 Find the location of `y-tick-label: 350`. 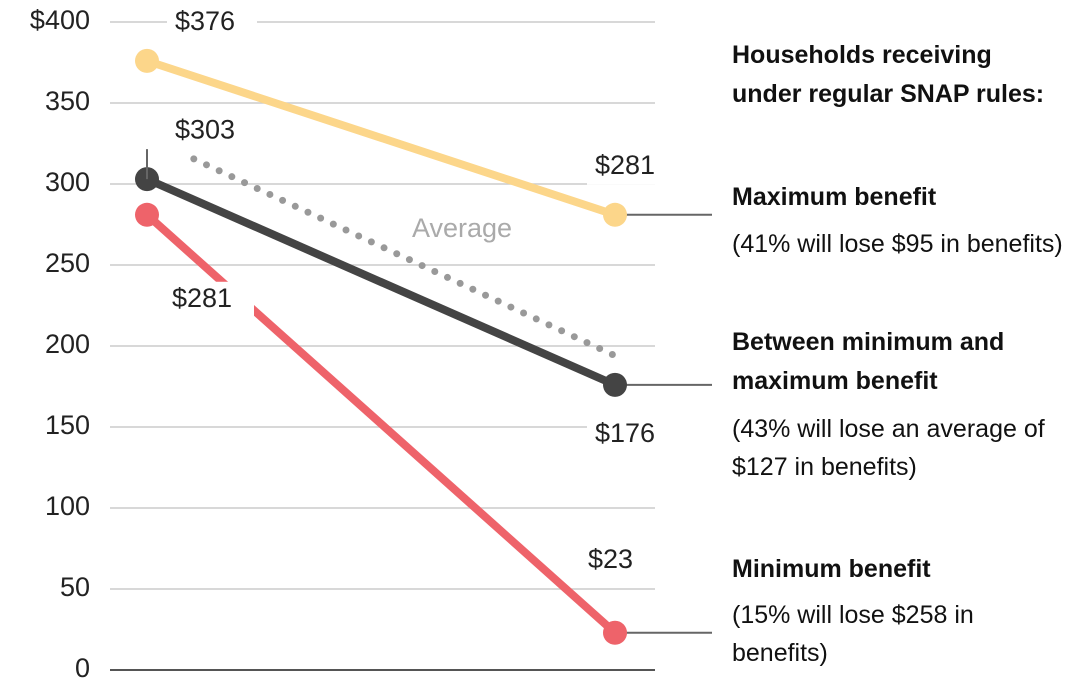

y-tick-label: 350 is located at coordinates (67, 101).